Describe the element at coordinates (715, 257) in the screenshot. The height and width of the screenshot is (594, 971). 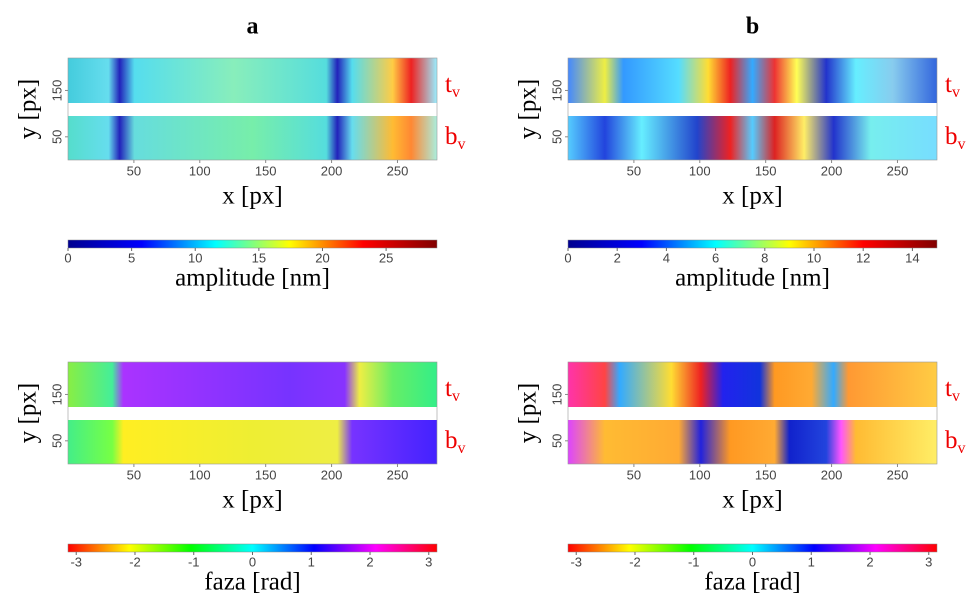
I see `colorbar-tick-label: 6` at that location.